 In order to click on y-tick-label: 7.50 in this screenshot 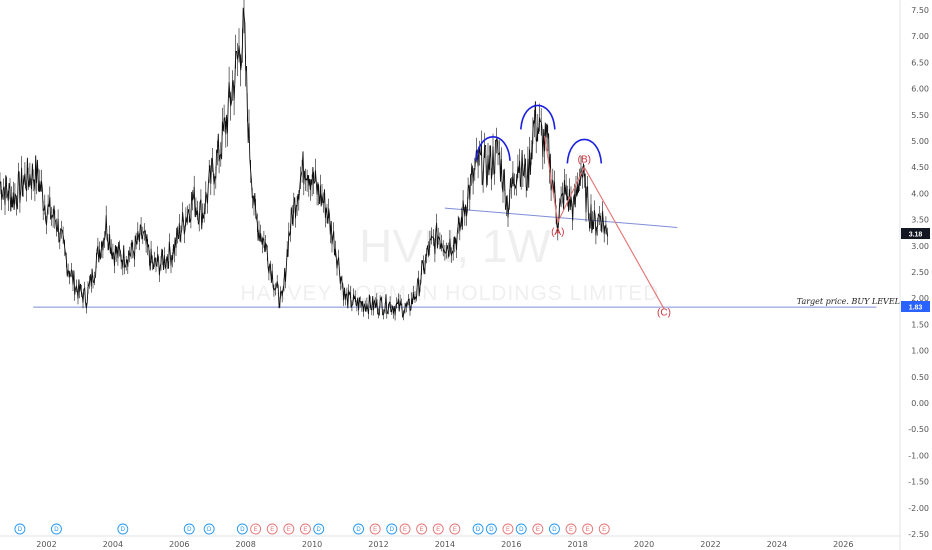, I will do `click(920, 10)`.